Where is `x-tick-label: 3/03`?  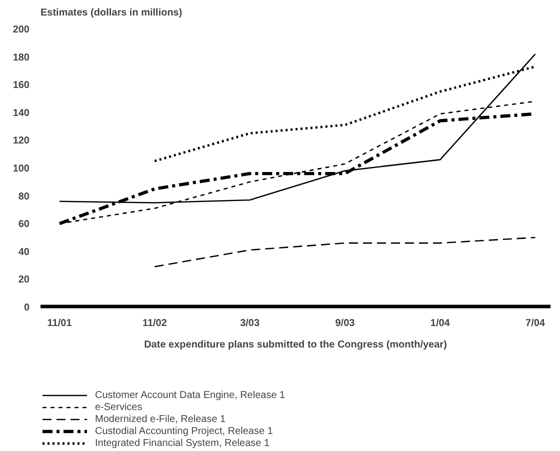
x-tick-label: 3/03 is located at coordinates (250, 323).